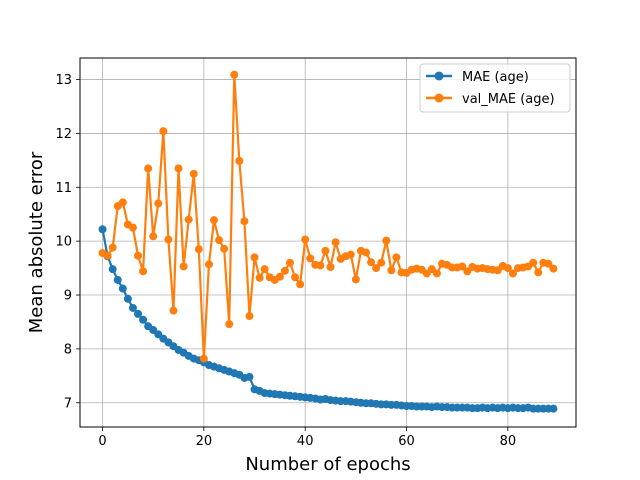 The height and width of the screenshot is (480, 640). I want to click on y-tick-label: 9, so click(68, 296).